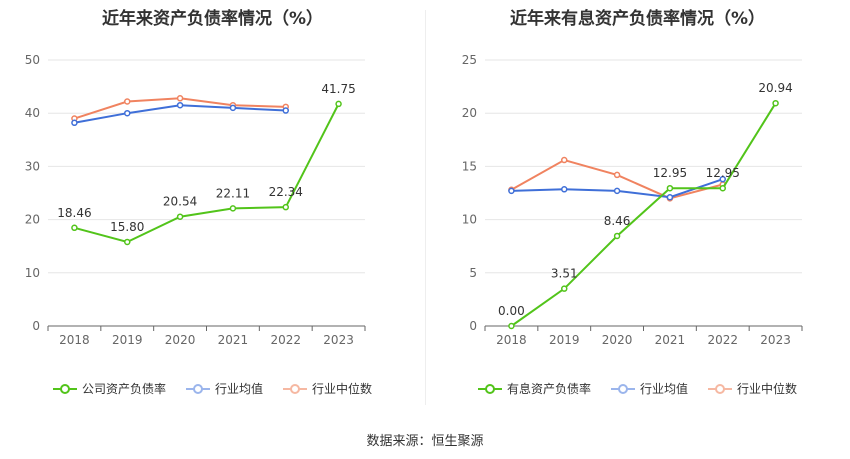  What do you see at coordinates (425, 207) in the screenshot?
I see `panel-divider` at bounding box center [425, 207].